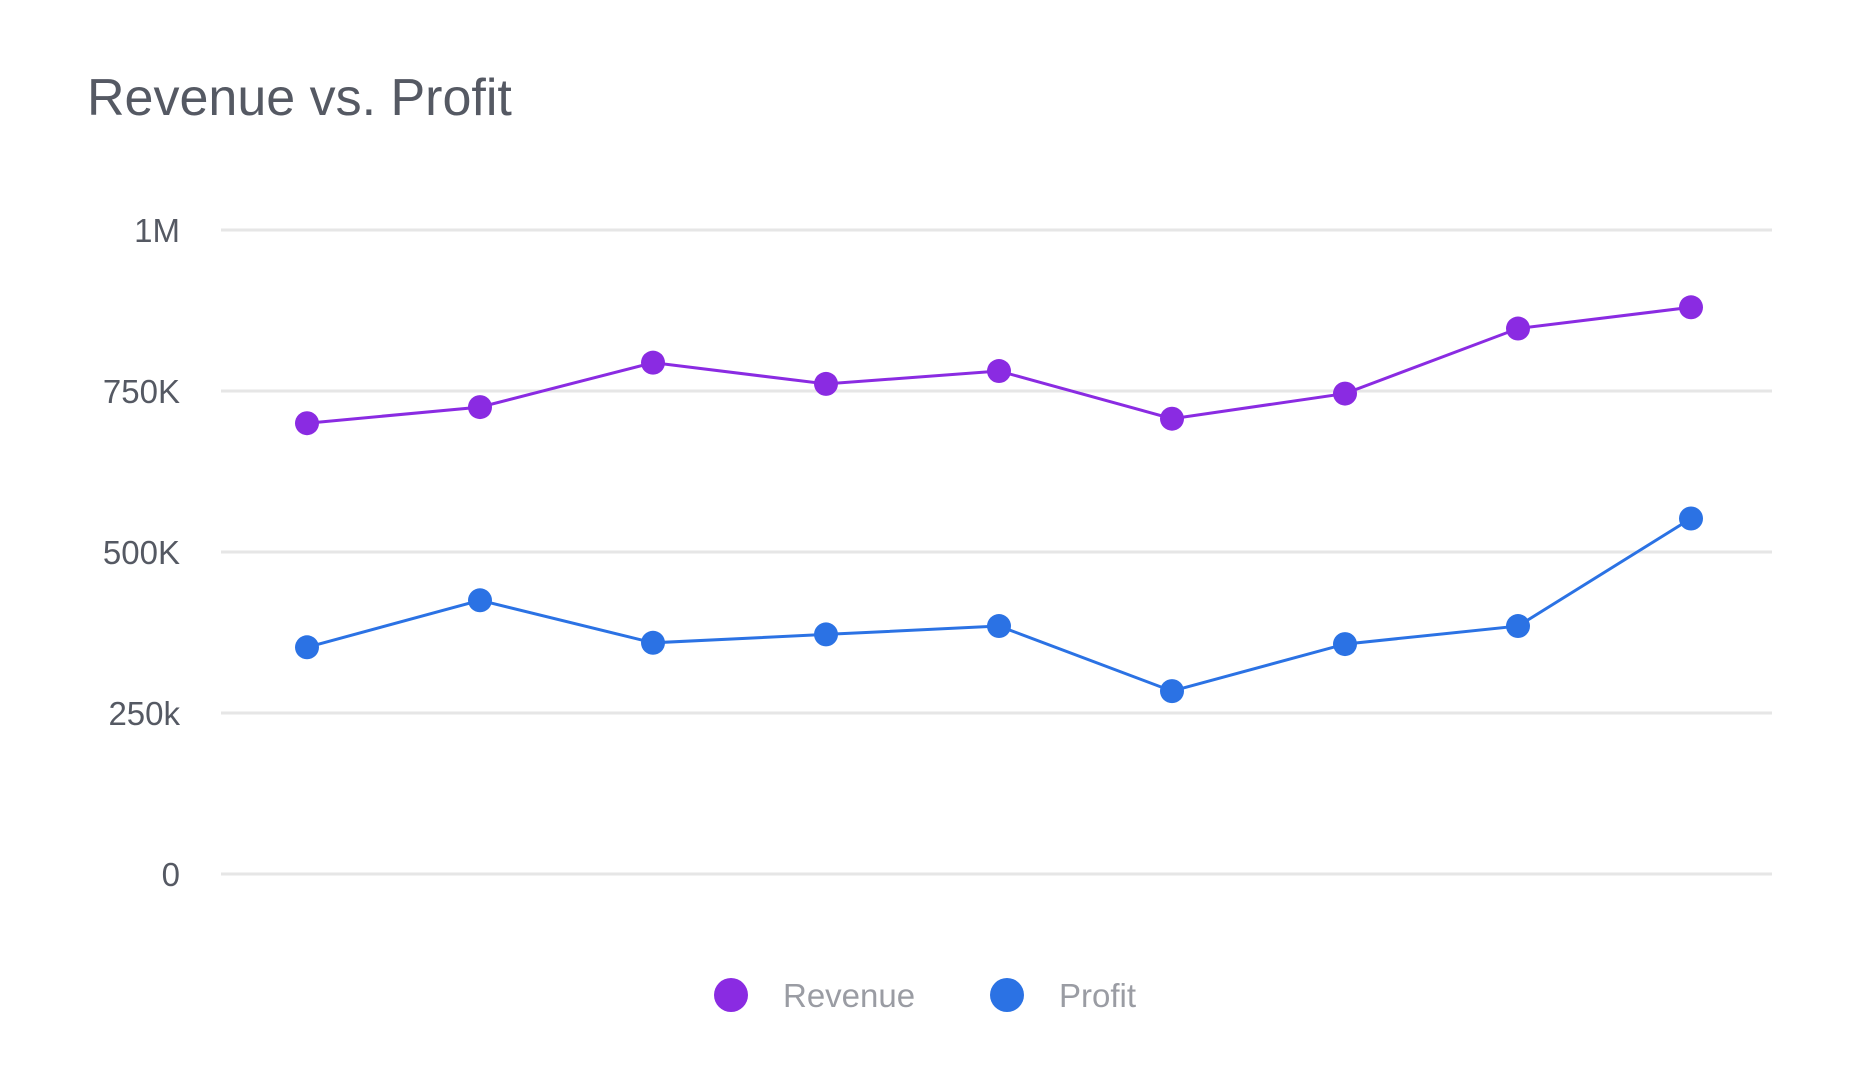  What do you see at coordinates (141, 552) in the screenshot?
I see `y-tick-label: 500K` at bounding box center [141, 552].